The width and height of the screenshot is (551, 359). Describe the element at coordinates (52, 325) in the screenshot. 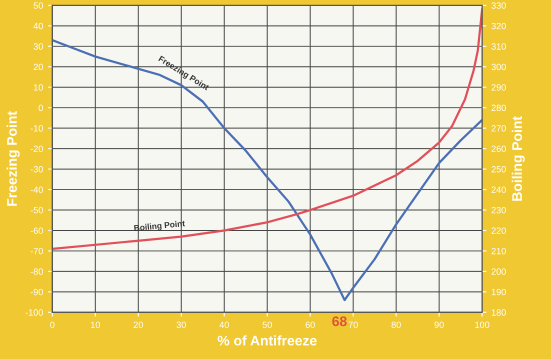

I see `x-tick-label: 0` at that location.